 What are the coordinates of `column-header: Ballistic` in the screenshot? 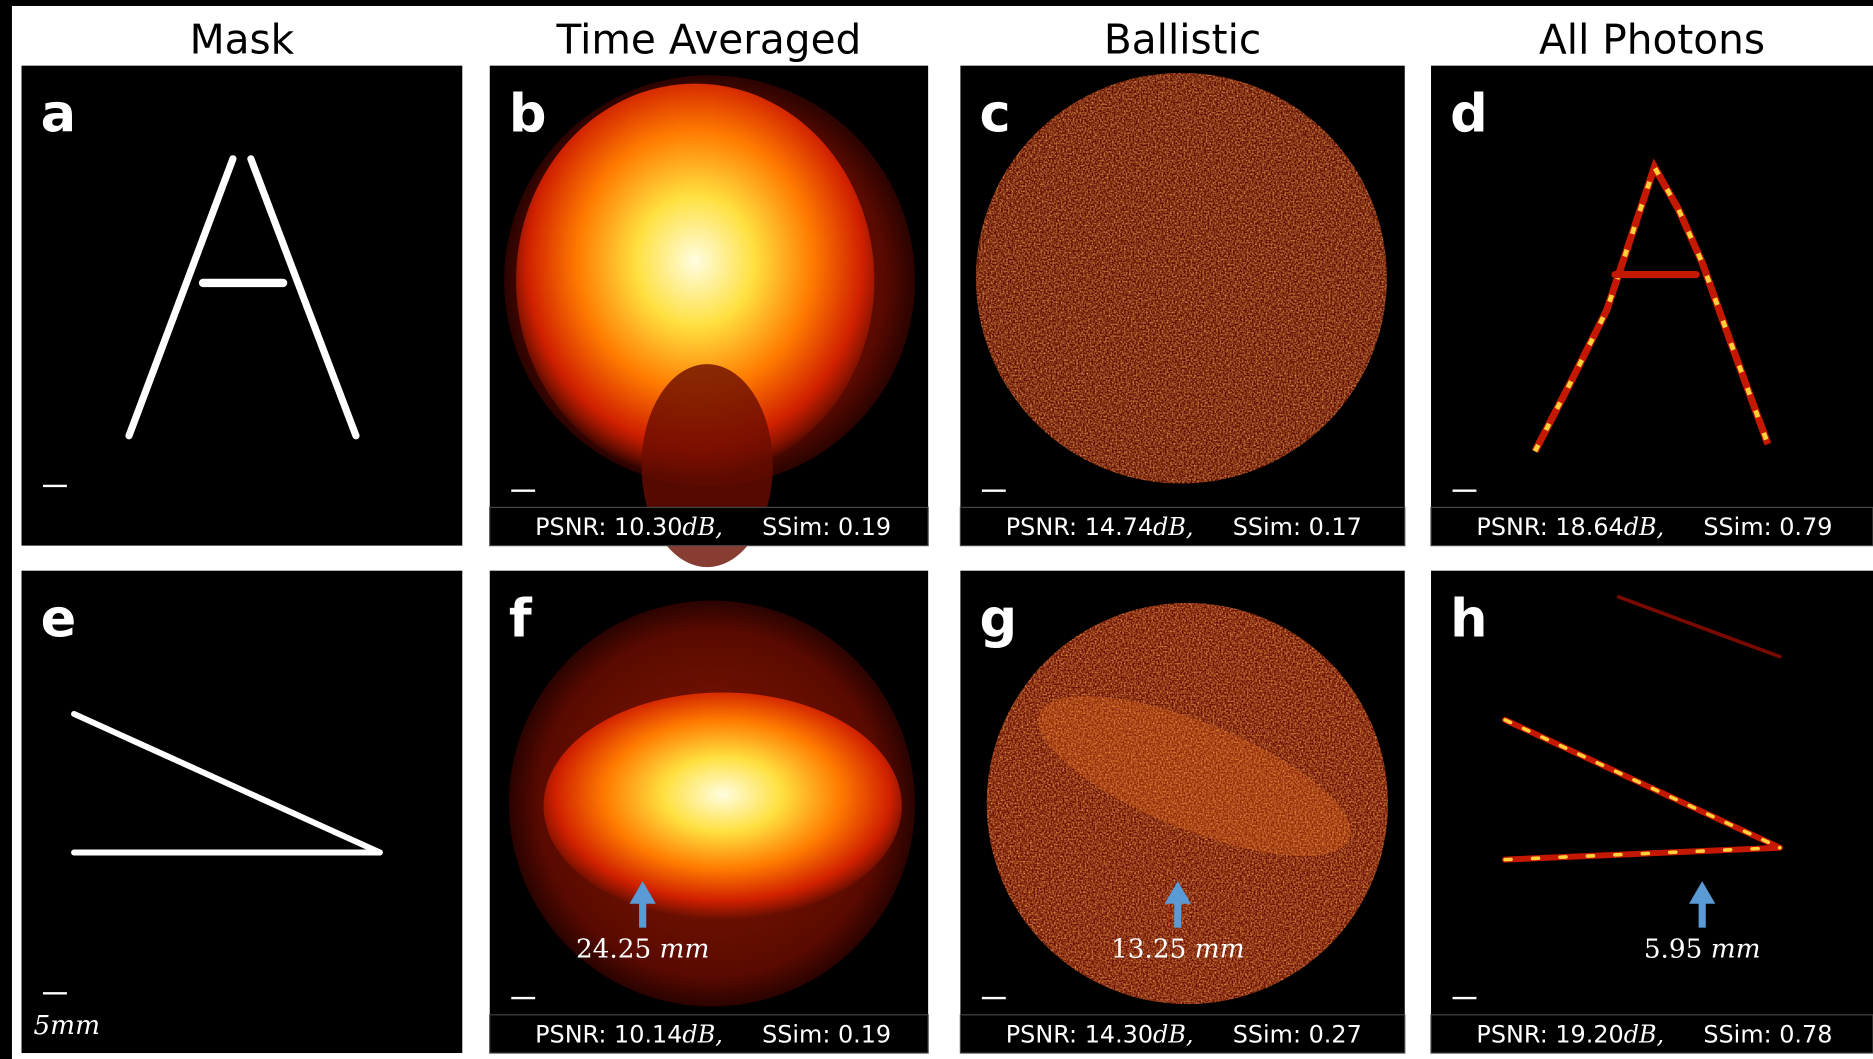 It's located at (1182, 40).